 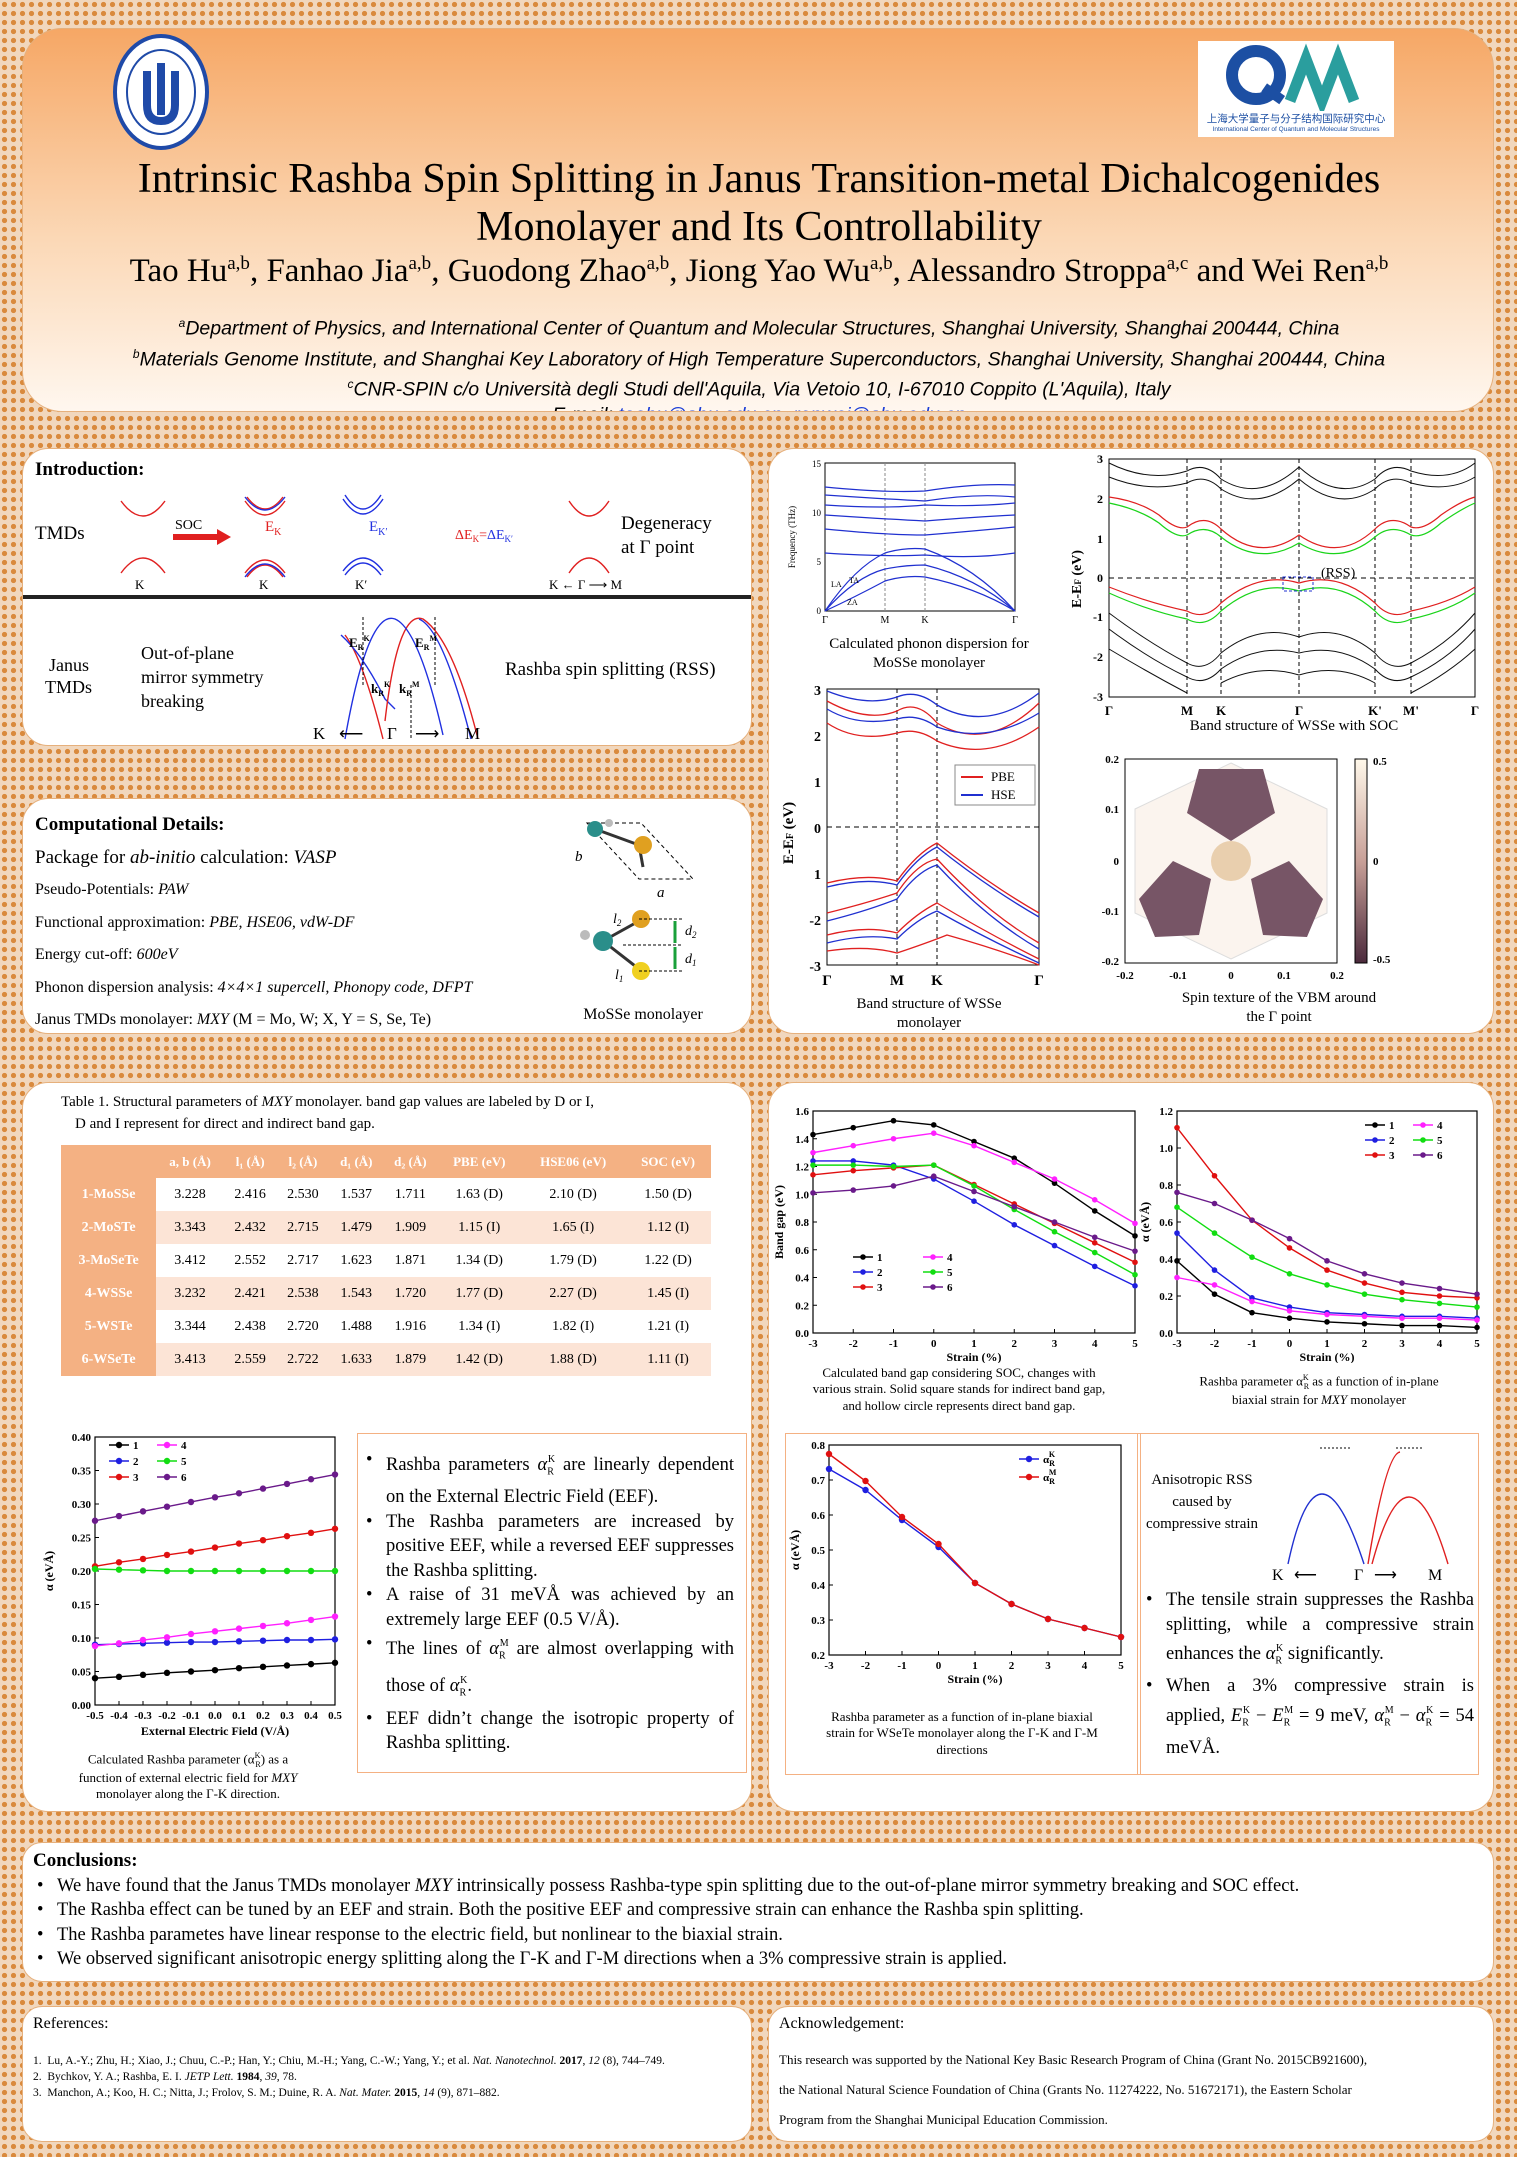 What do you see at coordinates (1110, 912) in the screenshot?
I see `svg-text: -0.1` at bounding box center [1110, 912].